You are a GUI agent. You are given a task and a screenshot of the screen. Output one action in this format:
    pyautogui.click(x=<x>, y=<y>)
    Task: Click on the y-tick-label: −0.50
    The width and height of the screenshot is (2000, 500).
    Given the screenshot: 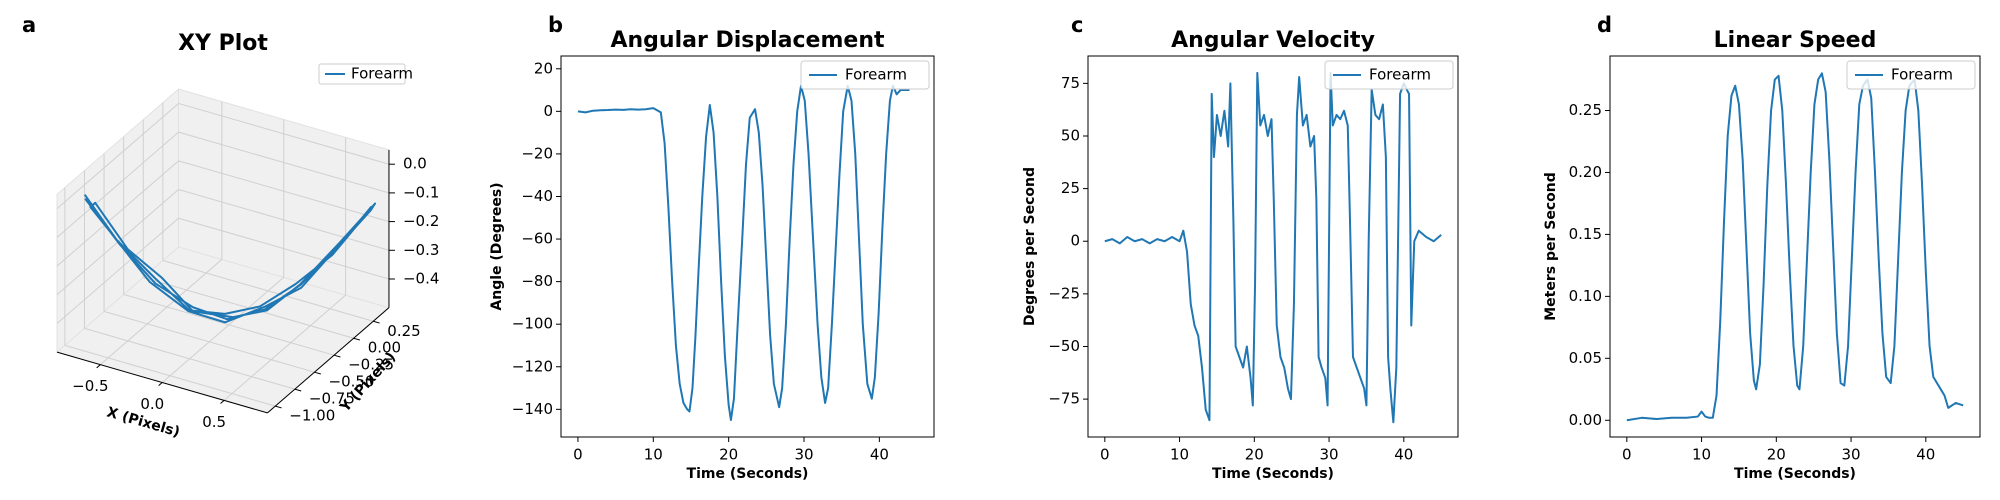 What is the action you would take?
    pyautogui.click(x=352, y=382)
    